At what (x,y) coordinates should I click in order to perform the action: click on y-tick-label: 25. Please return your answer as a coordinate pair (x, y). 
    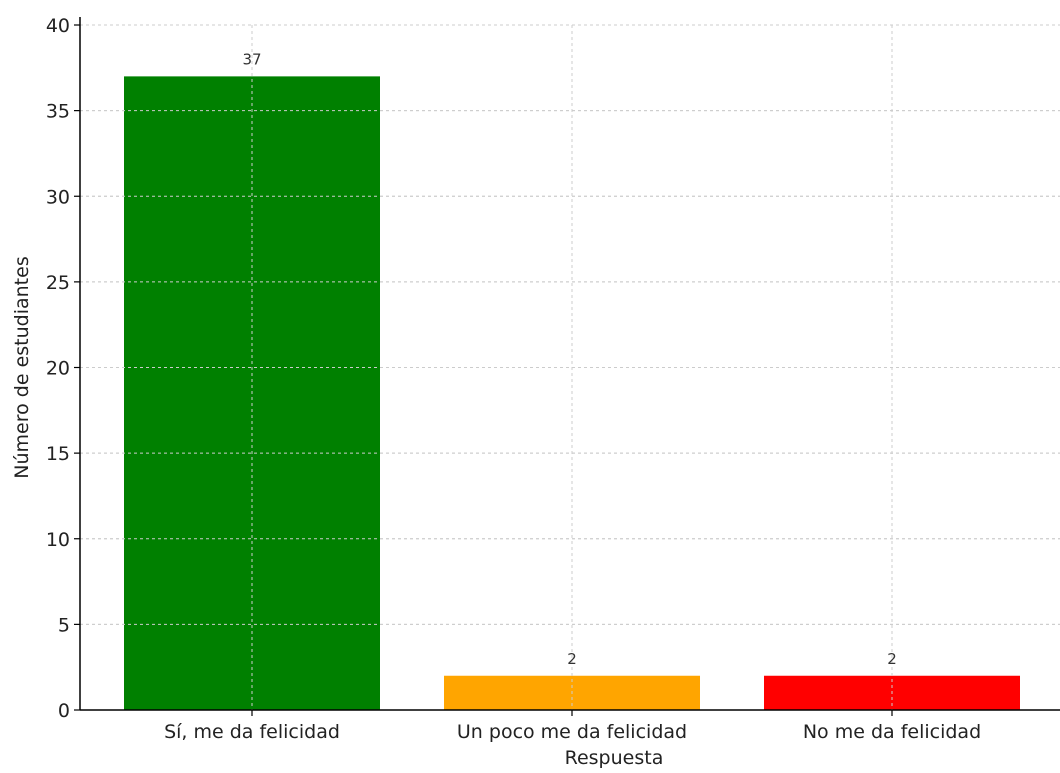
    Looking at the image, I should click on (58, 283).